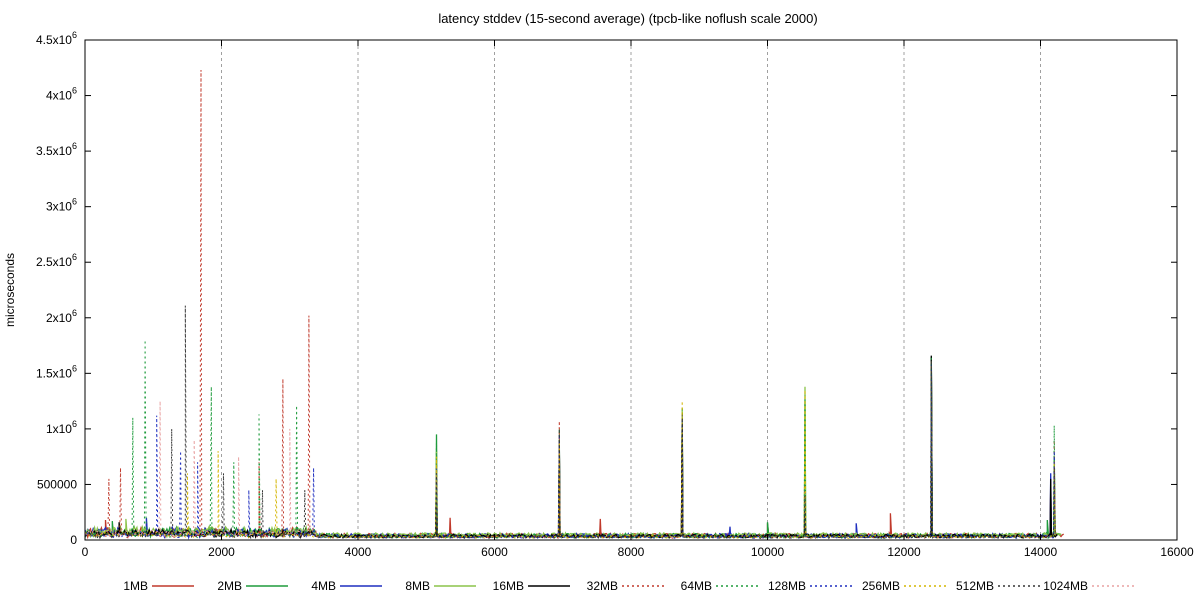  Describe the element at coordinates (1065, 586) in the screenshot. I see `legend-label: 1024MB` at that location.